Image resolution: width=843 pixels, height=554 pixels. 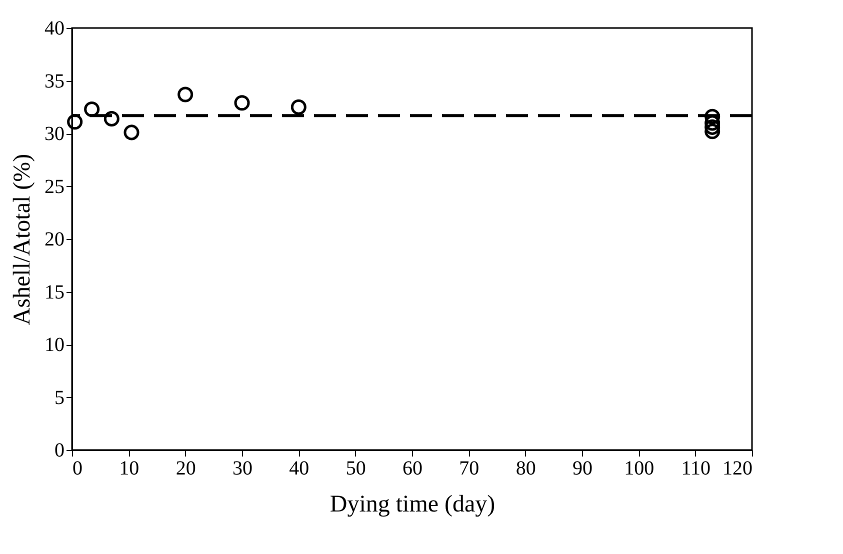 I want to click on y-tick-label: 20, so click(x=54, y=239).